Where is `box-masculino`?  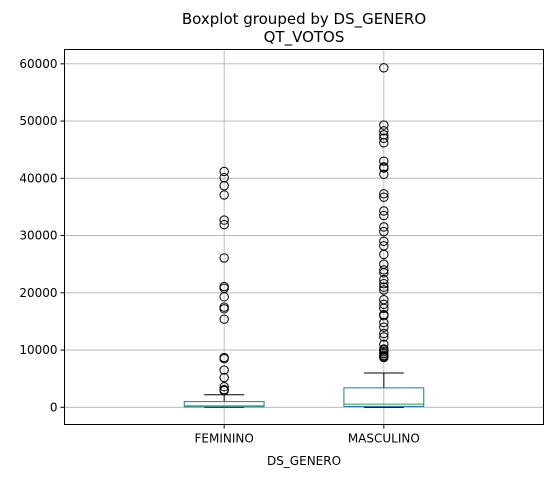
box-masculino is located at coordinates (384, 390).